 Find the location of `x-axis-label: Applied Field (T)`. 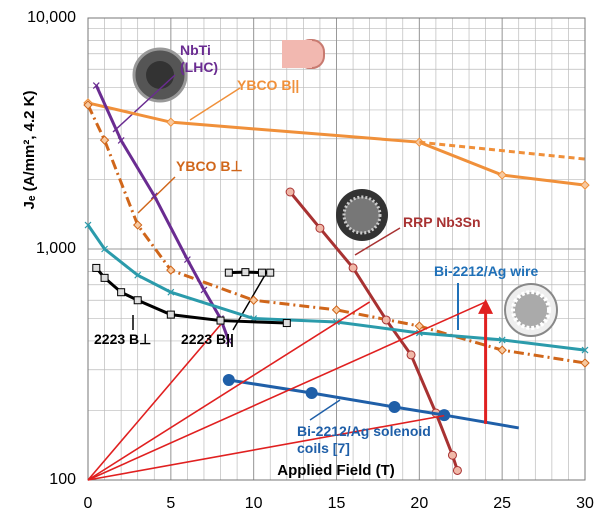

x-axis-label: Applied Field (T) is located at coordinates (336, 470).